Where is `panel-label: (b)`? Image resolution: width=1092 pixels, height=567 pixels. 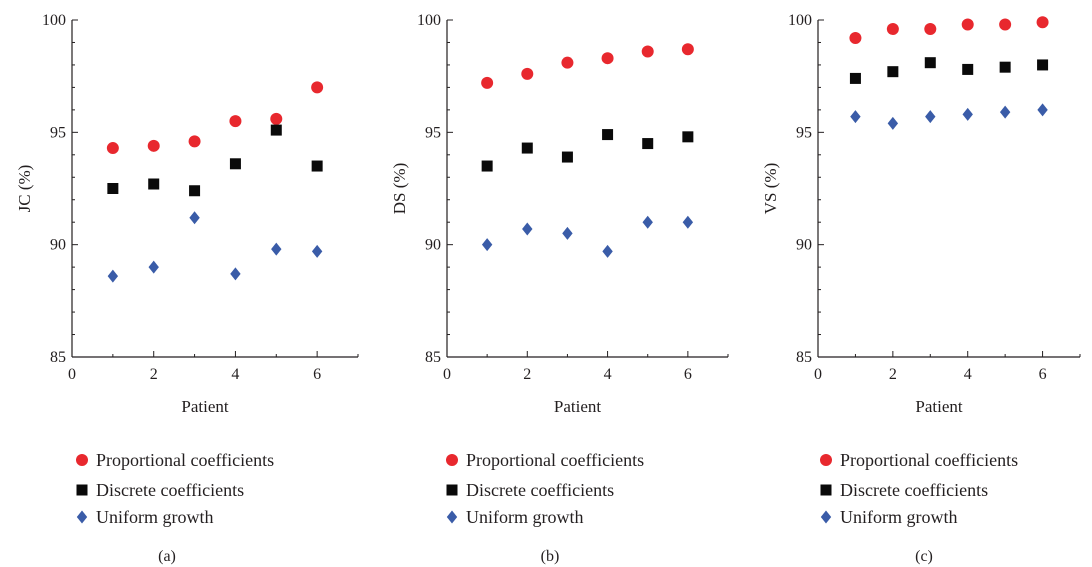 panel-label: (b) is located at coordinates (550, 556).